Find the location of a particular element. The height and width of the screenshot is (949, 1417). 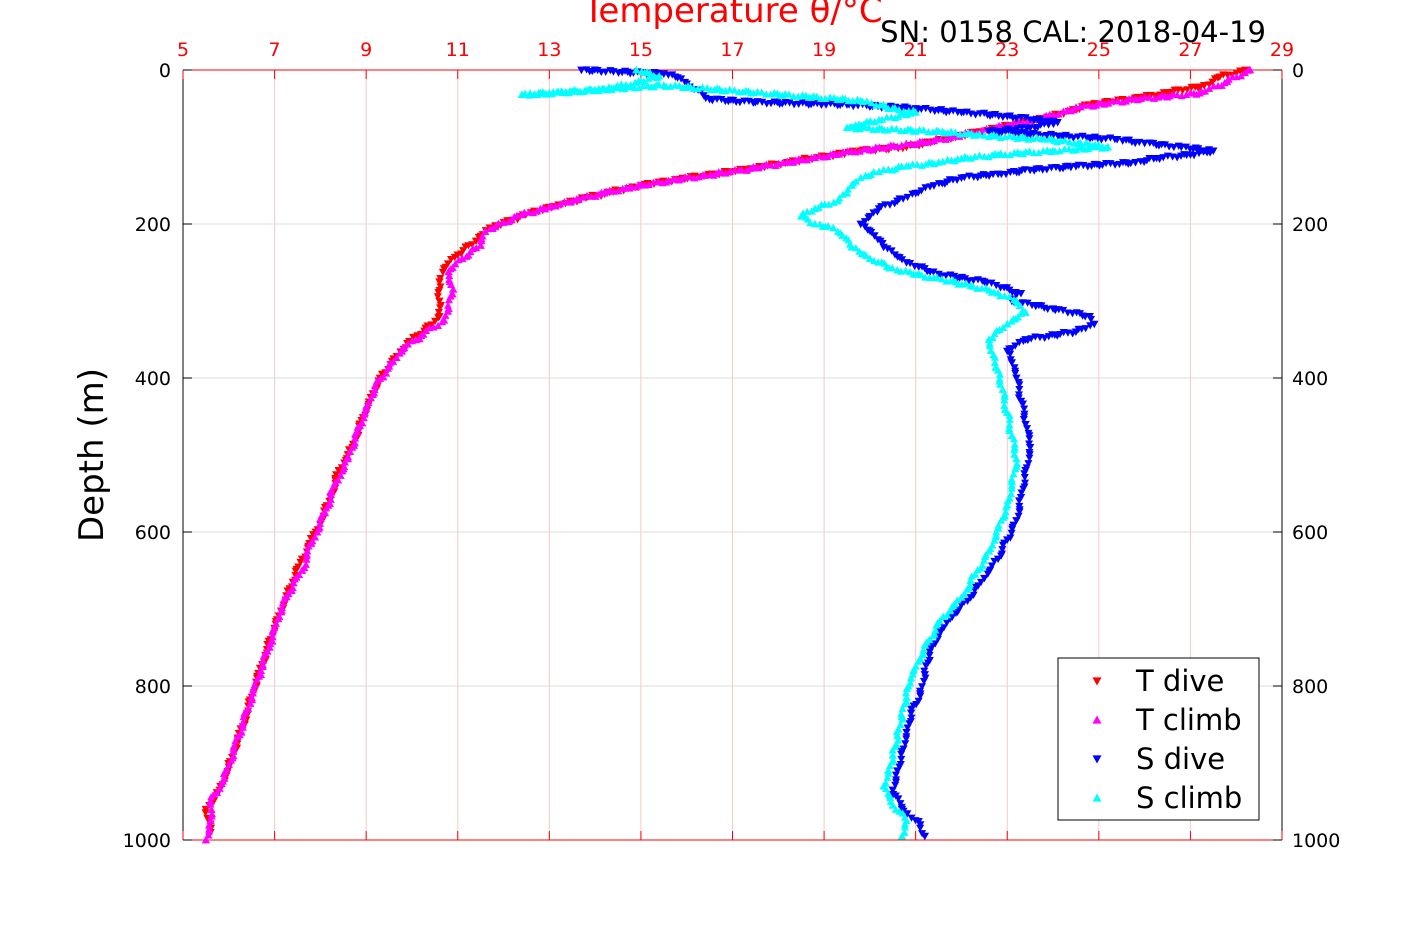

y-axis-label: Depth (m) is located at coordinates (92, 455).